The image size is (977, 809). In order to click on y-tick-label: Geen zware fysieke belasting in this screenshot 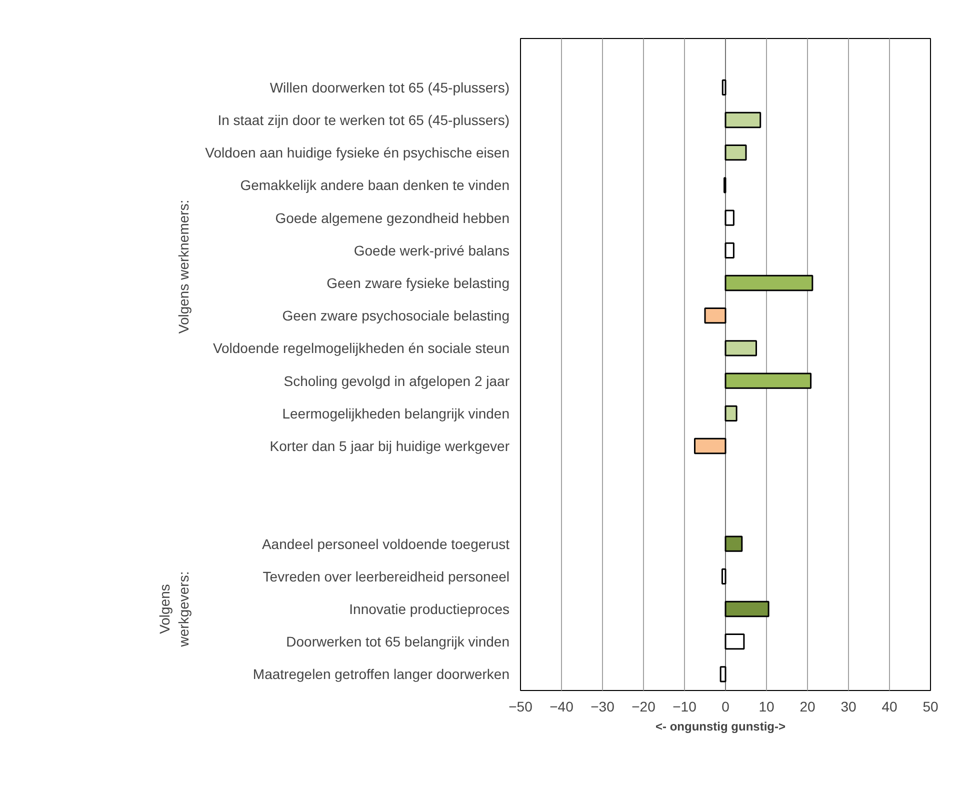, I will do `click(418, 283)`.